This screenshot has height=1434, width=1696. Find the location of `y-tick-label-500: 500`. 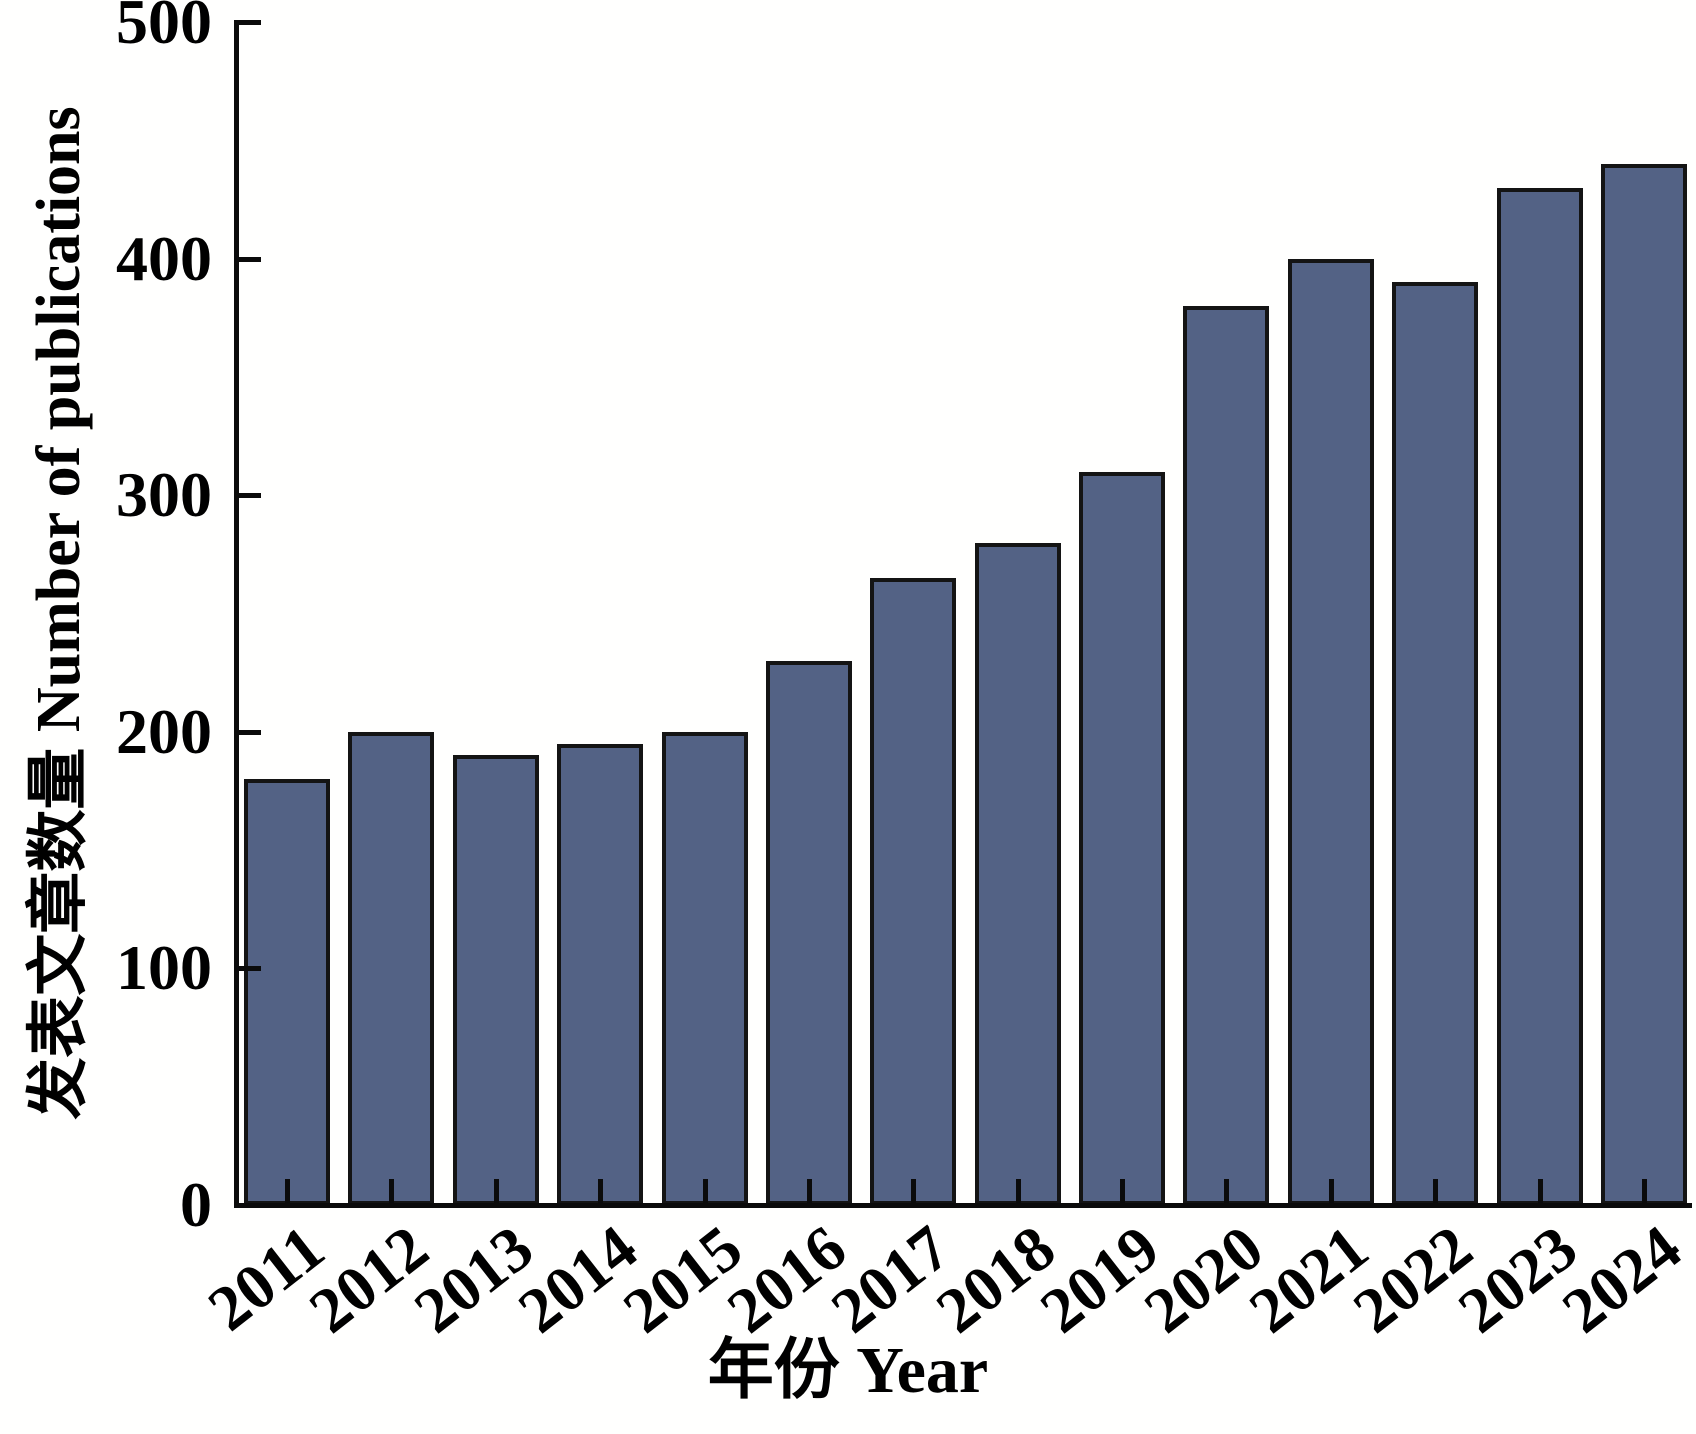

y-tick-label-500: 500 is located at coordinates (164, 28).